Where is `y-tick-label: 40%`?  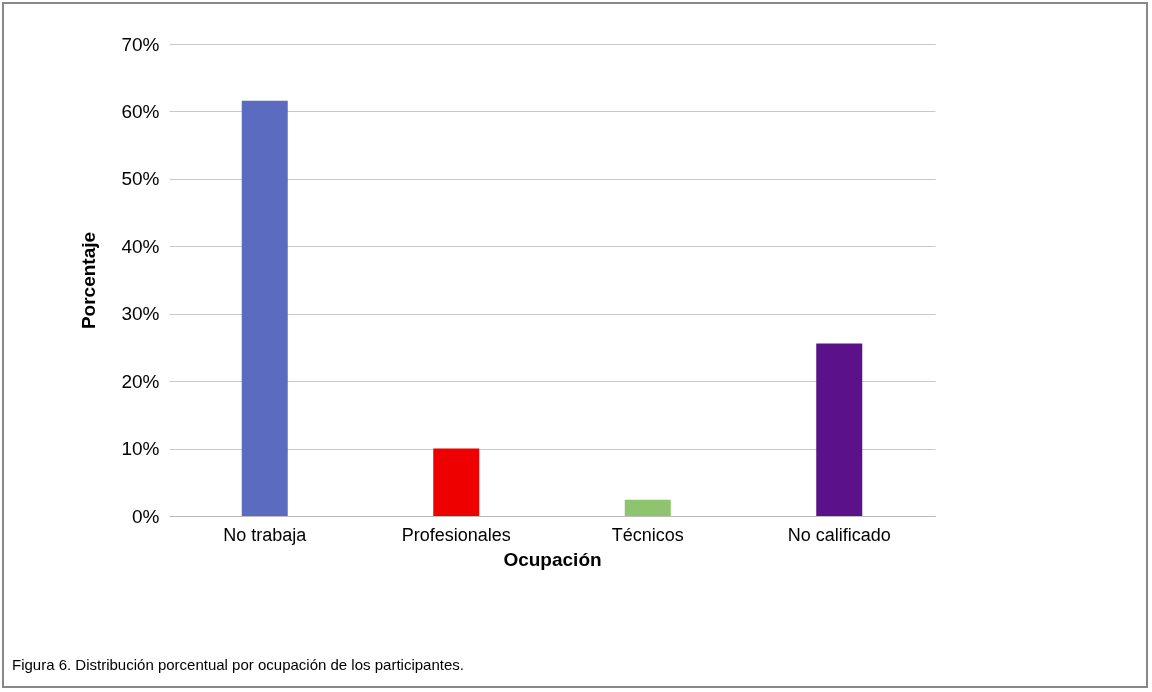
y-tick-label: 40% is located at coordinates (140, 246).